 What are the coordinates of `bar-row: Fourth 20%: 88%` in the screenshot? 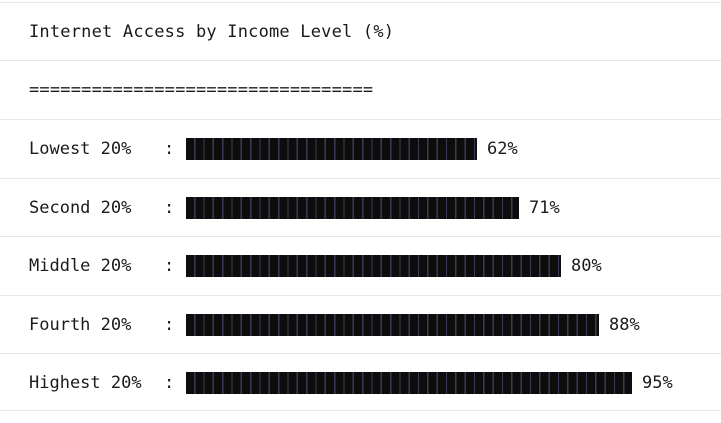 It's located at (360, 323).